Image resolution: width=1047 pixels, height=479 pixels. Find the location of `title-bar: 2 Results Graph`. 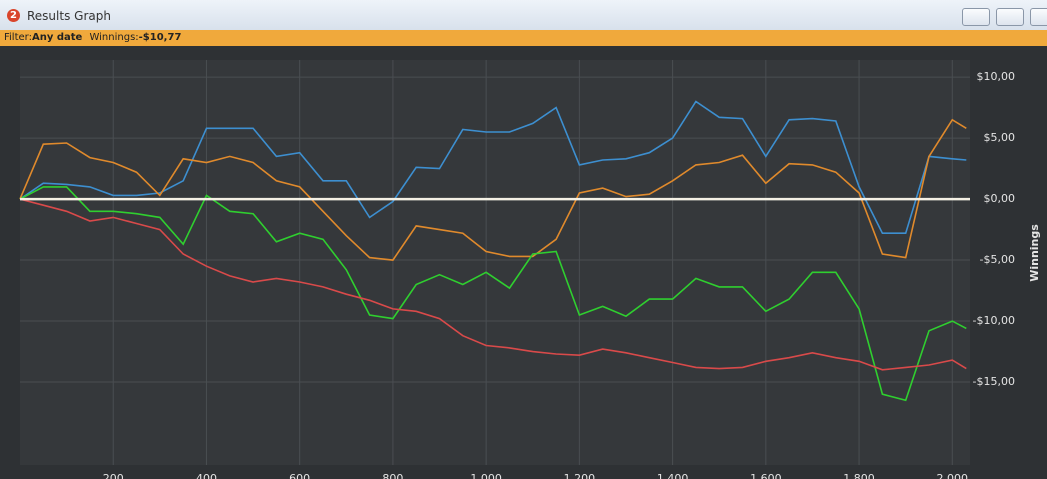

title-bar: 2 Results Graph is located at coordinates (523, 15).